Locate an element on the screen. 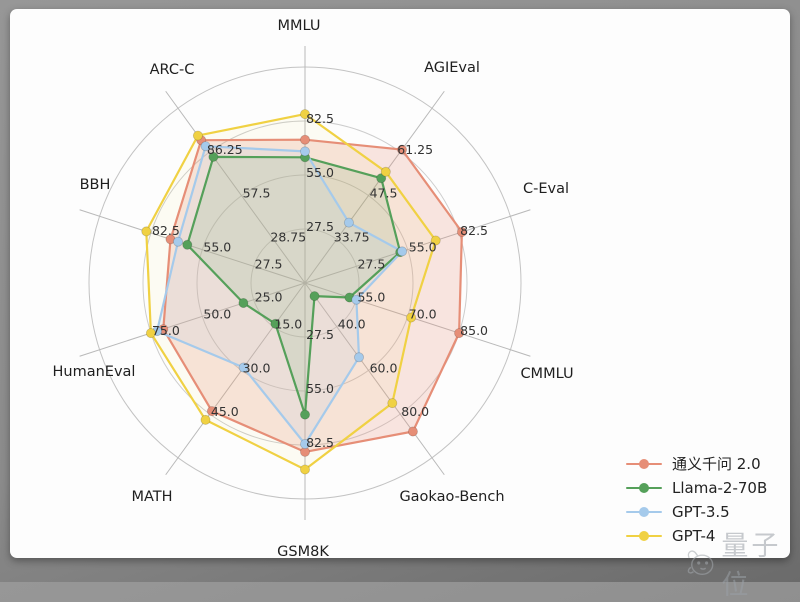 This screenshot has width=800, height=602. svg-text: 57.5 is located at coordinates (257, 193).